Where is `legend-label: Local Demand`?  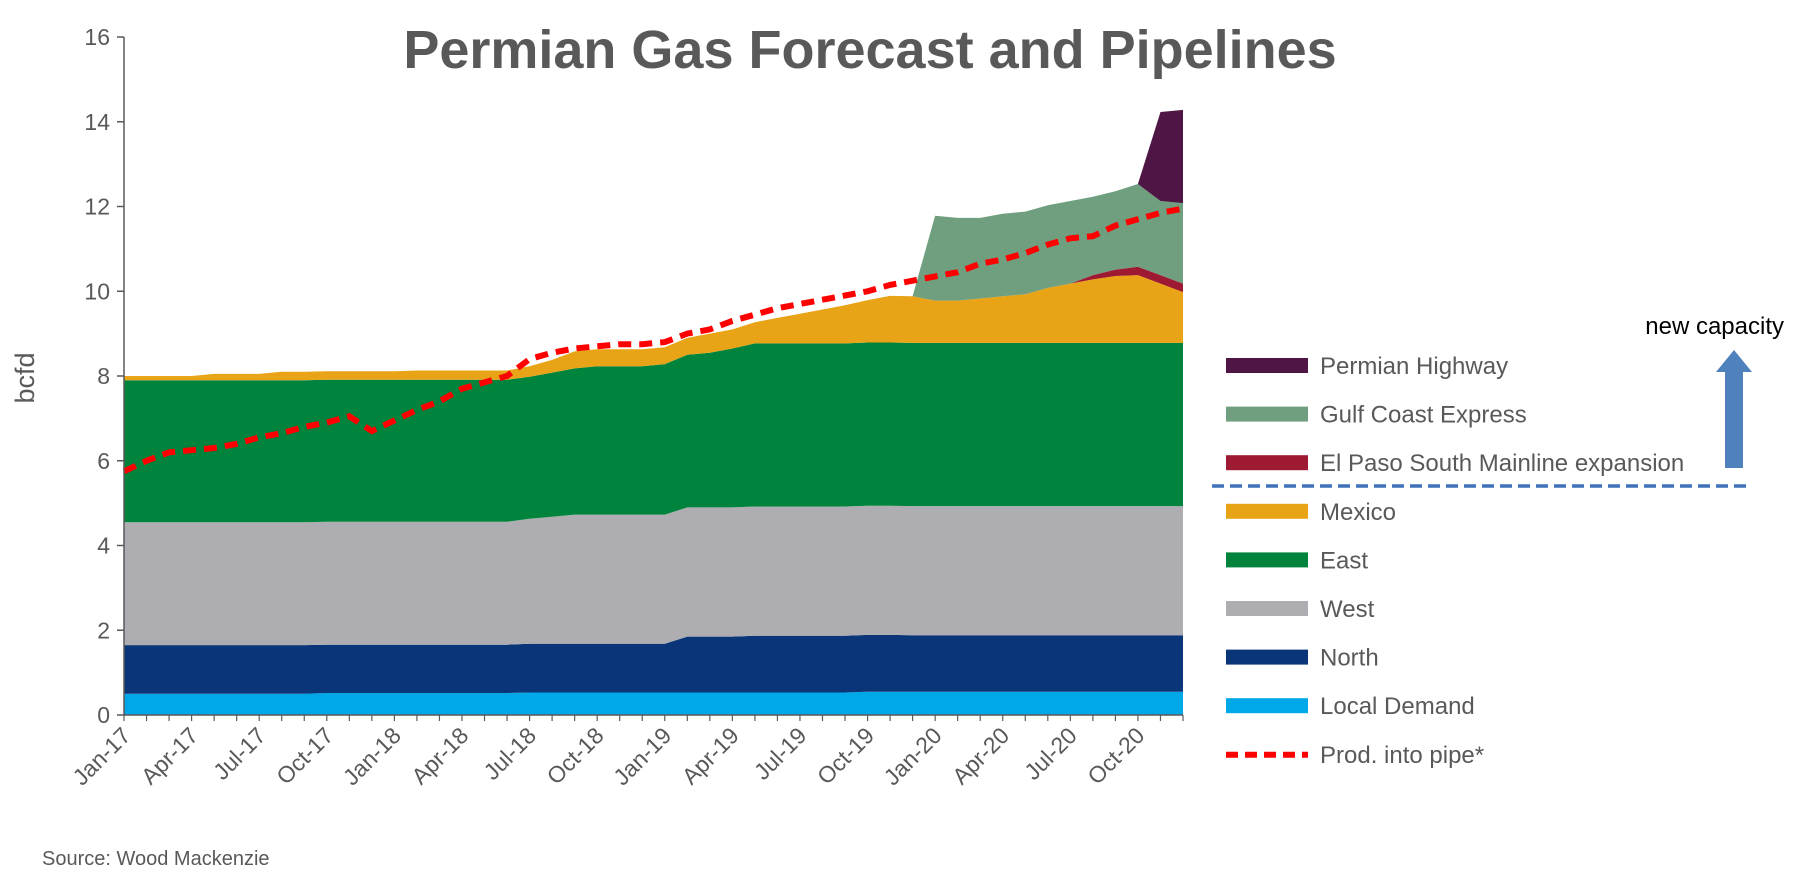
legend-label: Local Demand is located at coordinates (1397, 706).